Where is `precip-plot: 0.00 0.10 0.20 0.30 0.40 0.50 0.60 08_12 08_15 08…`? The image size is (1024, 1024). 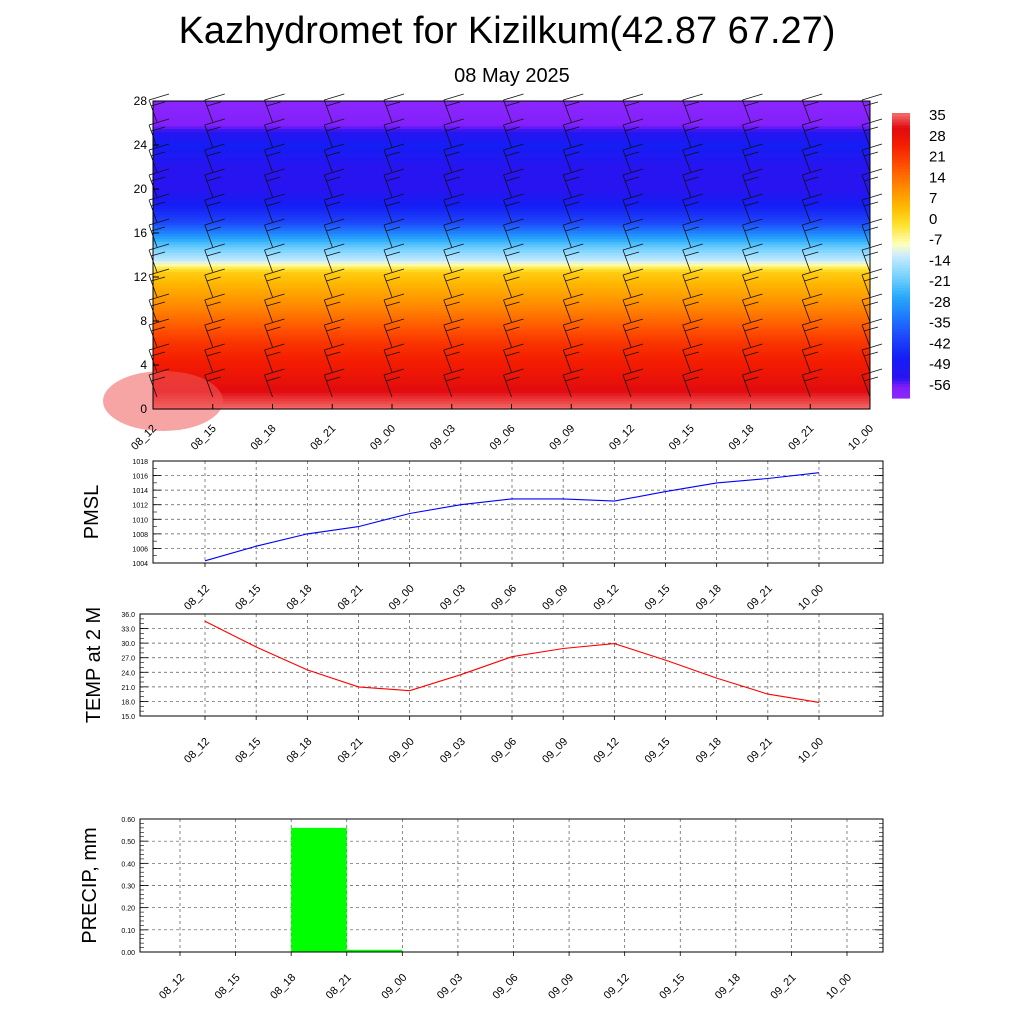 precip-plot: 0.00 0.10 0.20 0.30 0.40 0.50 0.60 08_12 08_15 08… is located at coordinates (481, 909).